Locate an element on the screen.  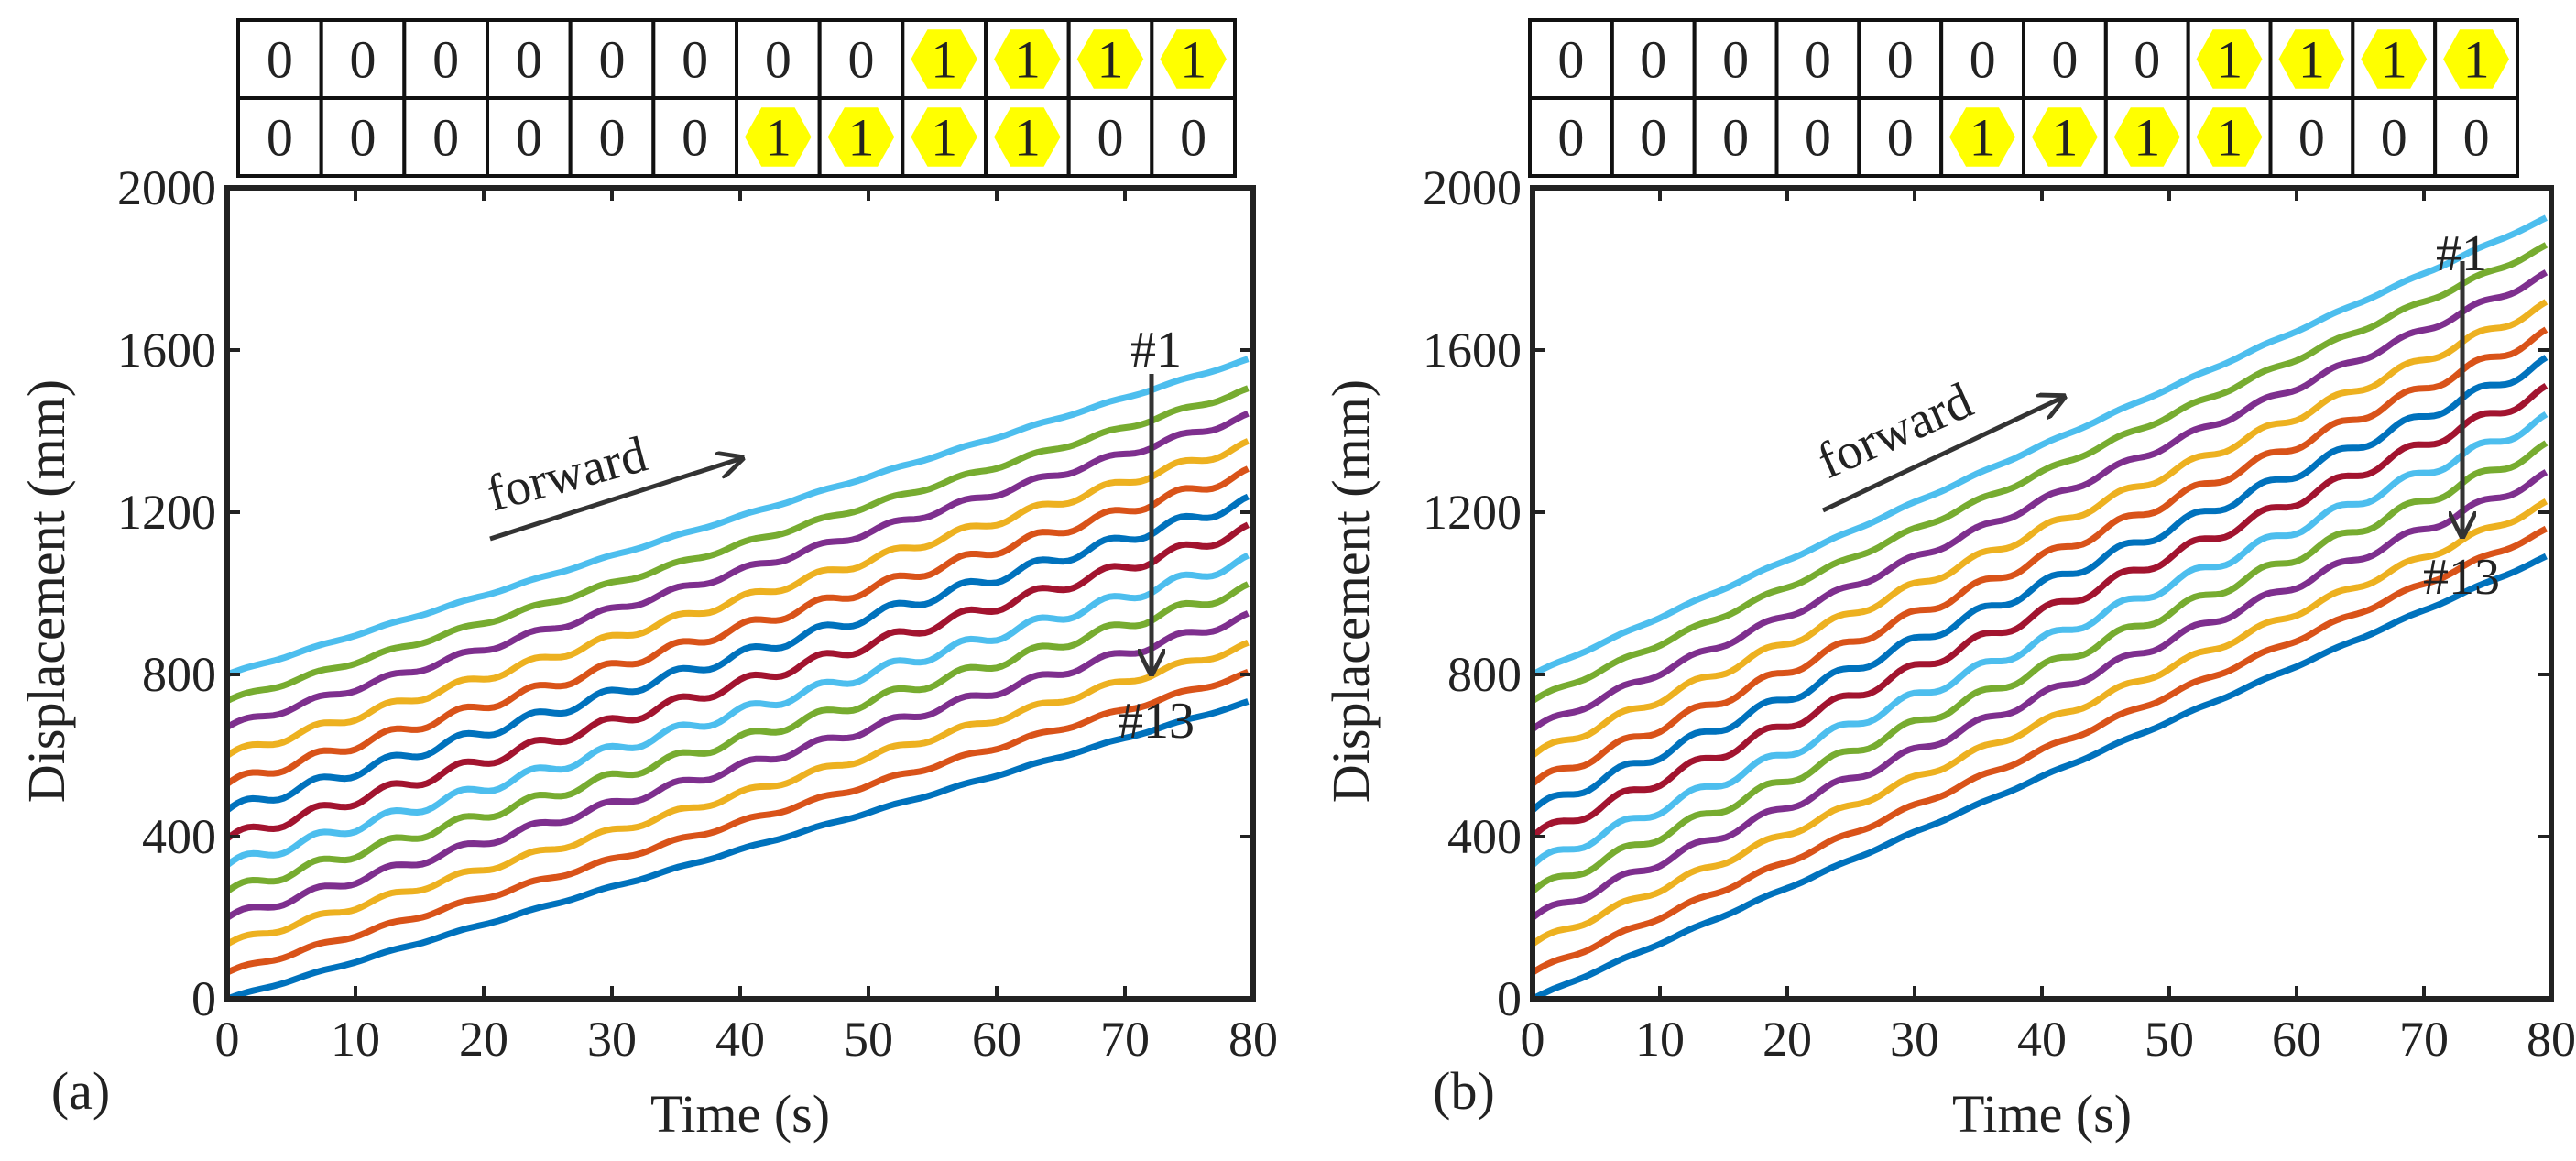
pattern-value-b-0-10: 1 is located at coordinates (2394, 60).